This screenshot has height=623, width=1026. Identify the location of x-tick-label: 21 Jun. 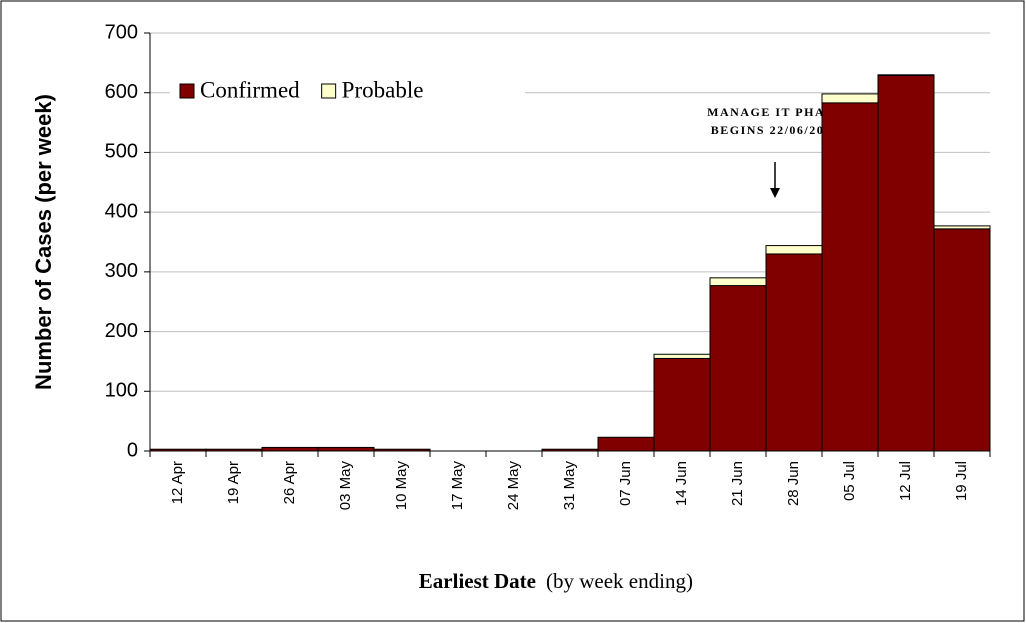
(737, 483).